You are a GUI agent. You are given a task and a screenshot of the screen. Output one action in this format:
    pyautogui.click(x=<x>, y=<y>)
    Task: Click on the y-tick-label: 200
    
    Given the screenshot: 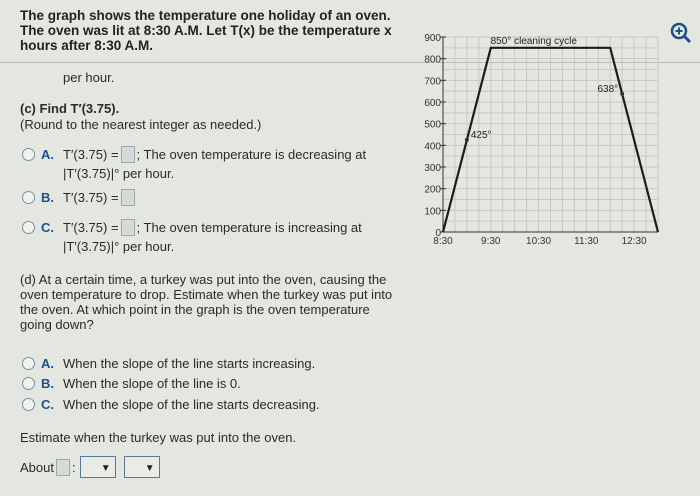 What is the action you would take?
    pyautogui.click(x=432, y=190)
    